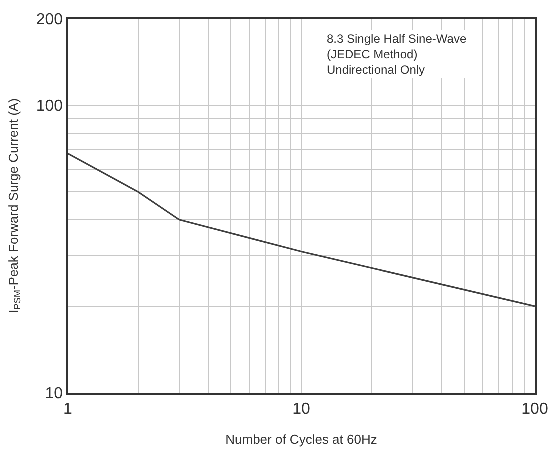 The image size is (560, 457). I want to click on x-tick-label: 1, so click(68, 409).